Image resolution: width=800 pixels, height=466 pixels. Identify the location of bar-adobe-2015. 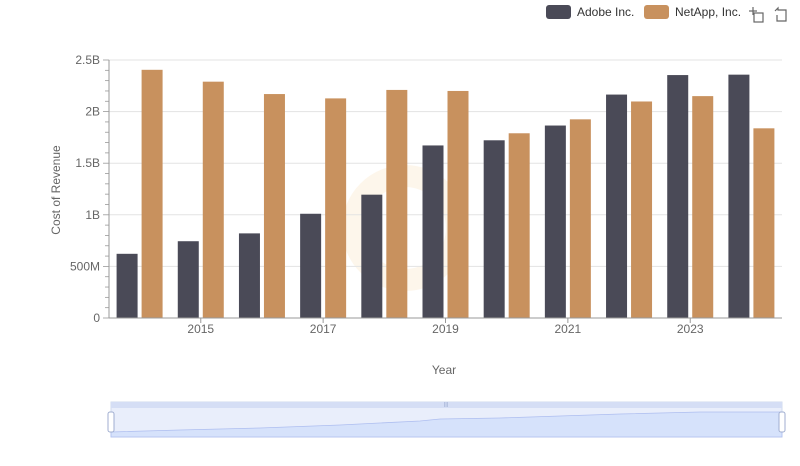
(188, 279).